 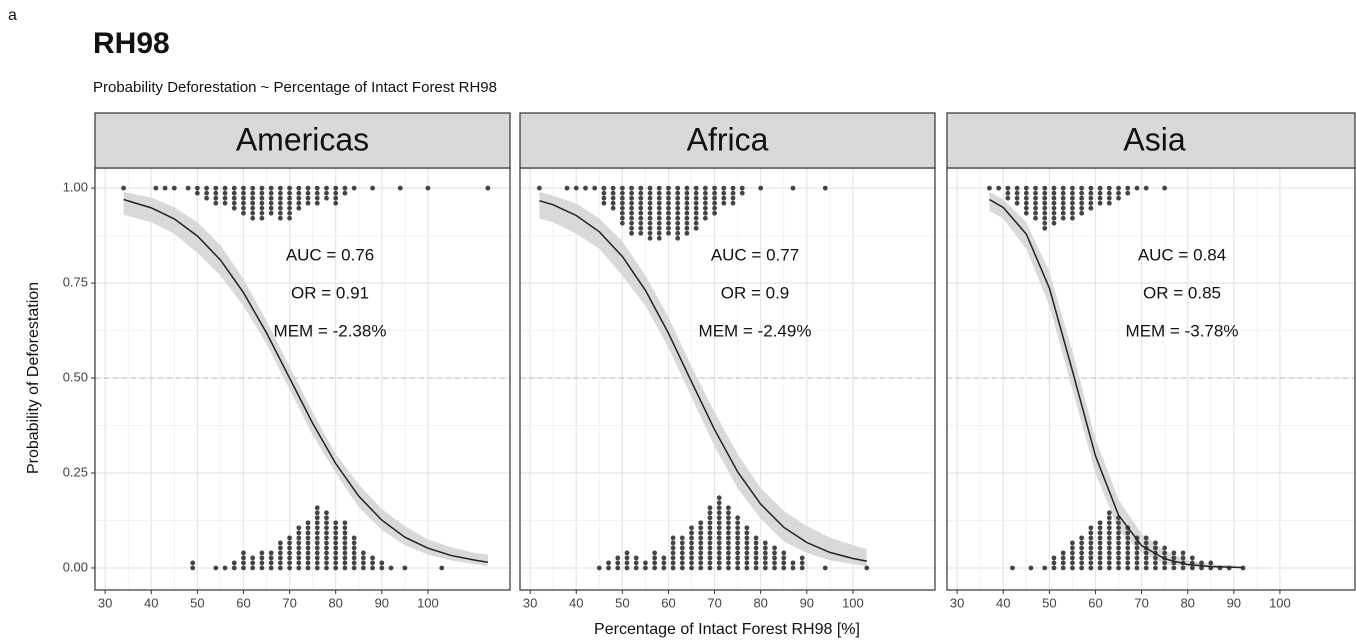 I want to click on y-tick-label: 1.00, so click(x=75, y=187).